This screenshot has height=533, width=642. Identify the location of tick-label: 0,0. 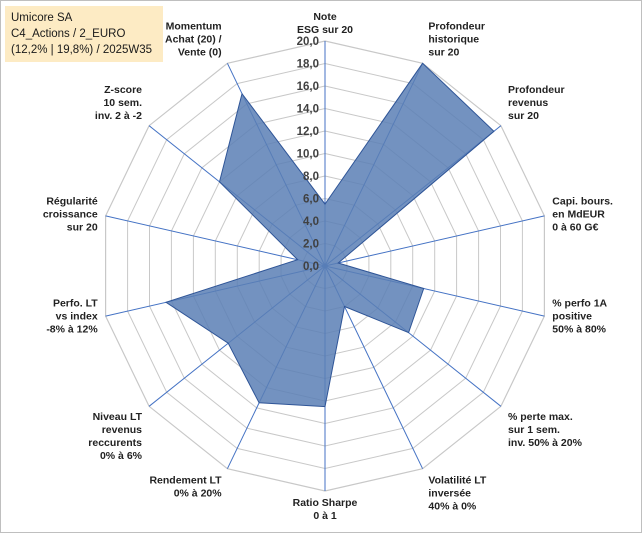
(311, 267).